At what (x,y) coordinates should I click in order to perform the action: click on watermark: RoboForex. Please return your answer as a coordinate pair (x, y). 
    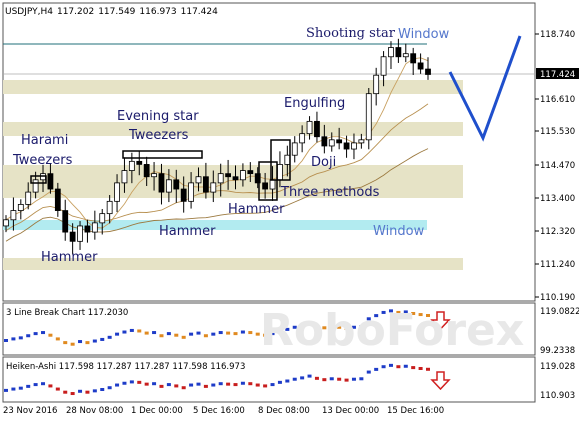
    Looking at the image, I should click on (392, 330).